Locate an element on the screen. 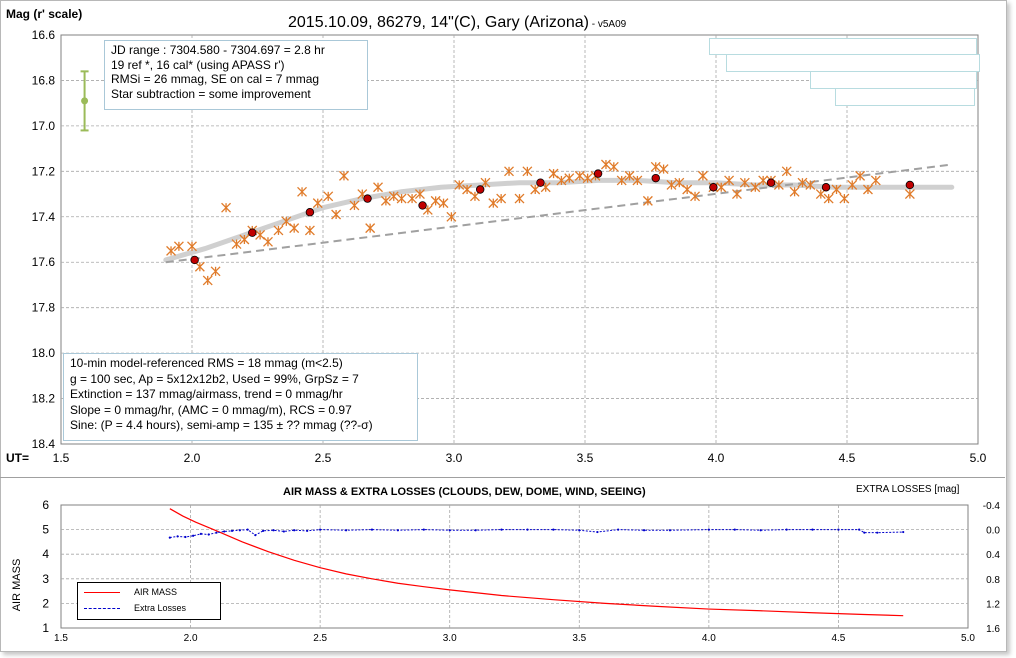  main-xtick-label: 1.5 is located at coordinates (61, 458).